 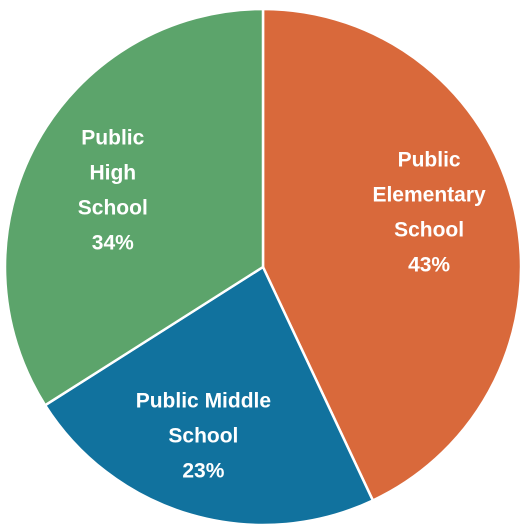 What do you see at coordinates (203, 471) in the screenshot?
I see `slice-percent-label: 23%` at bounding box center [203, 471].